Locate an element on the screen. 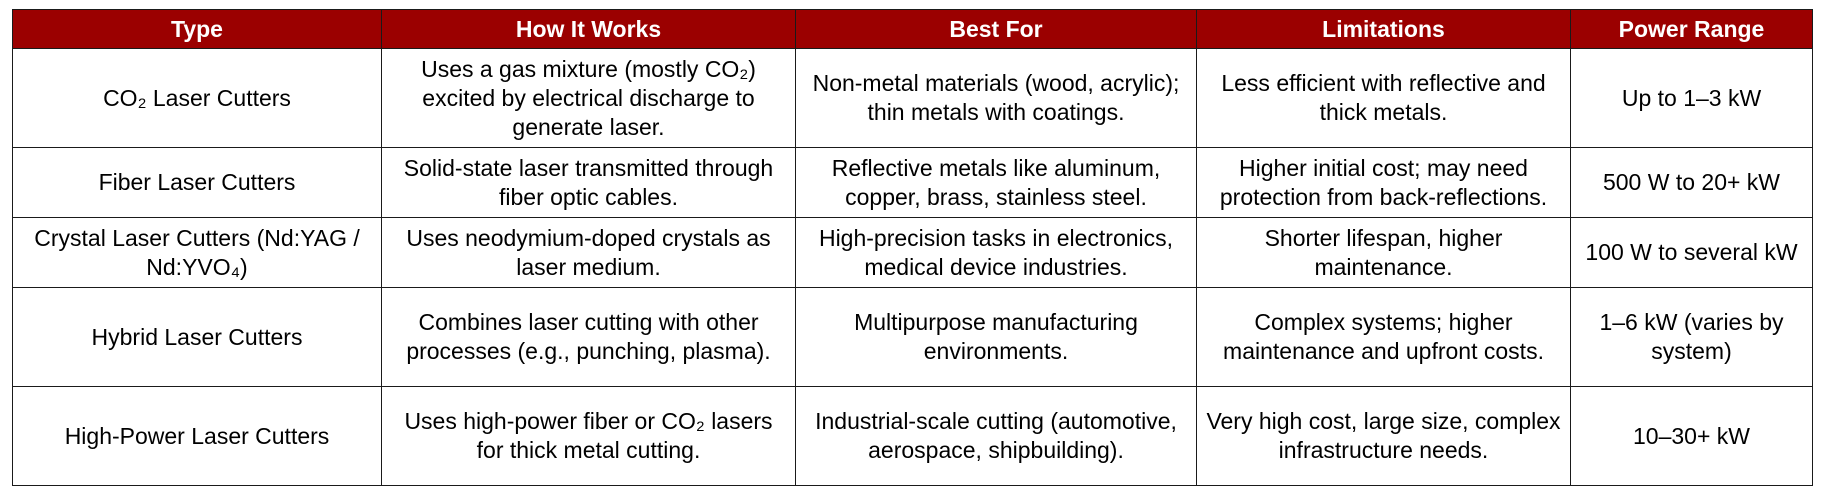 The width and height of the screenshot is (1831, 495). header-best-for: Best For is located at coordinates (996, 29).